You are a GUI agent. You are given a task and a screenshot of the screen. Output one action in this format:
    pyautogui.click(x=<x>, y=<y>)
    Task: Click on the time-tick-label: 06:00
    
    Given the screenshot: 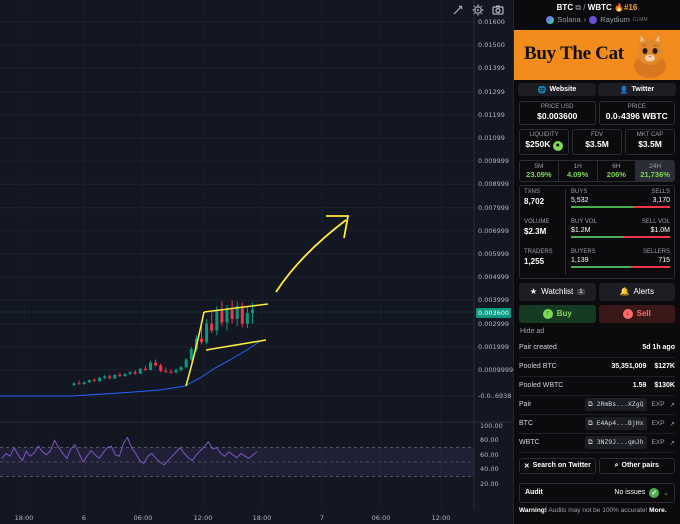 What is the action you would take?
    pyautogui.click(x=143, y=518)
    